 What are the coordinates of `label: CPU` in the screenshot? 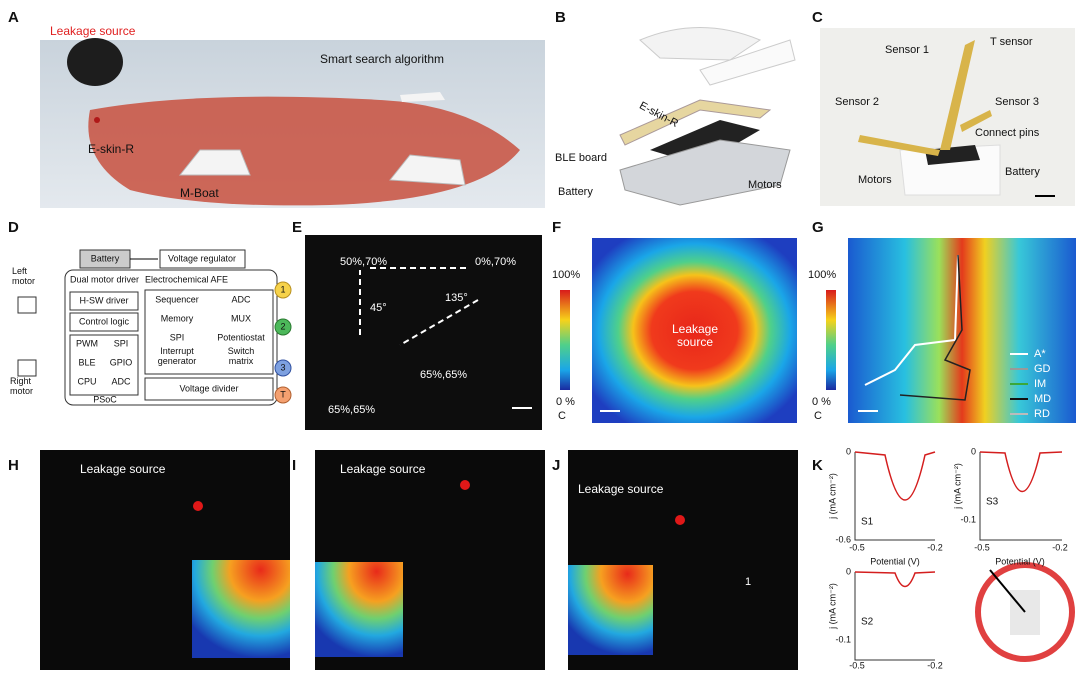 It's located at (86, 381).